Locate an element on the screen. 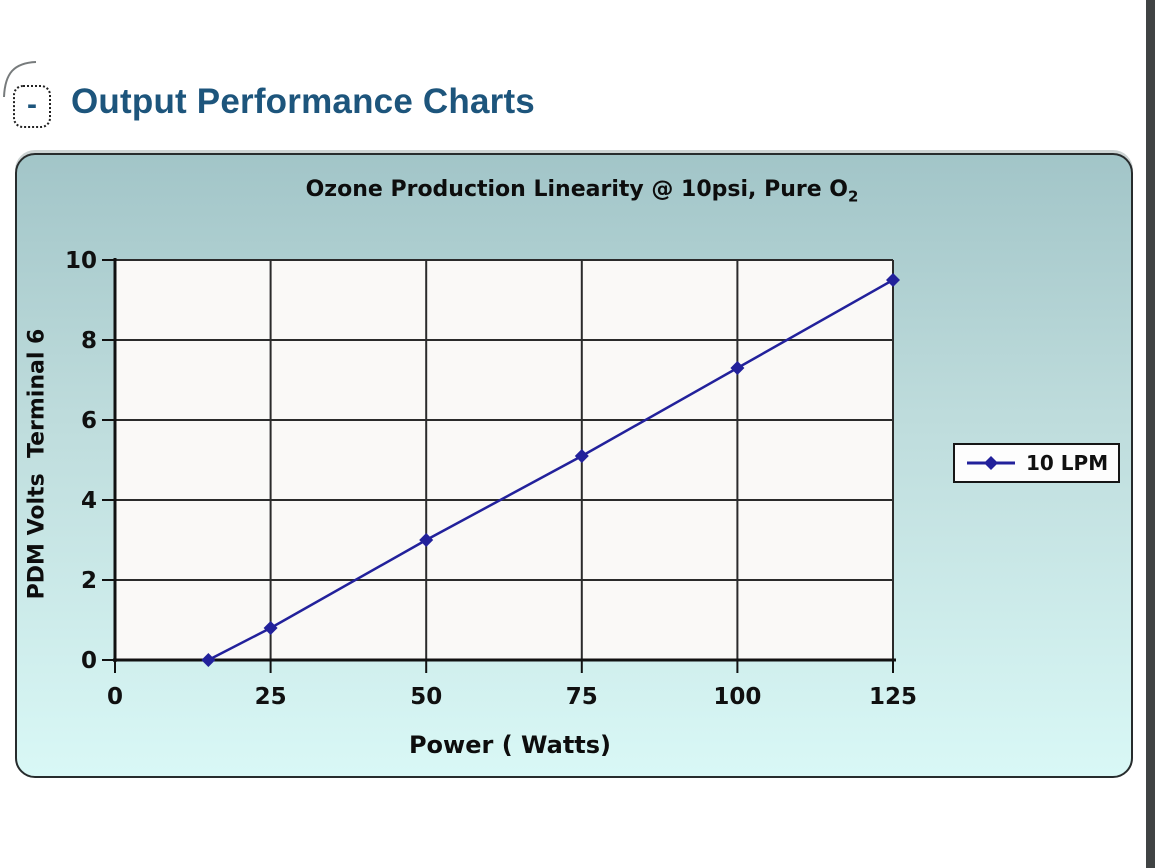  legend-series-label: 10 LPM is located at coordinates (1067, 463).